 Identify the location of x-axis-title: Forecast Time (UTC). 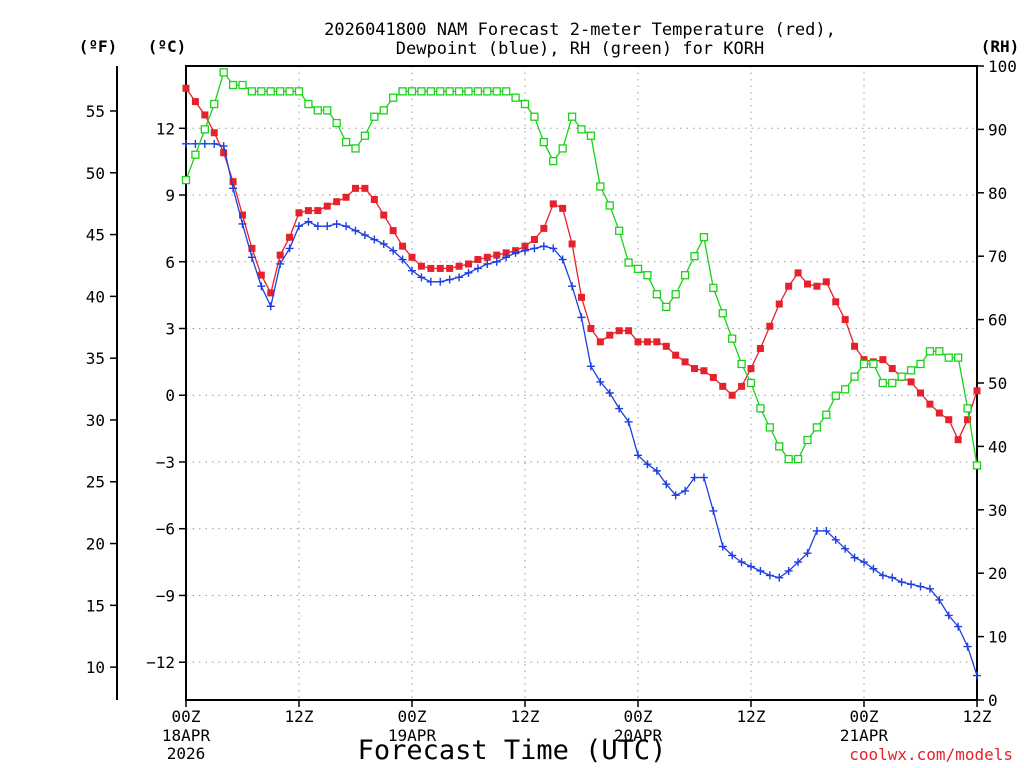
(512, 750).